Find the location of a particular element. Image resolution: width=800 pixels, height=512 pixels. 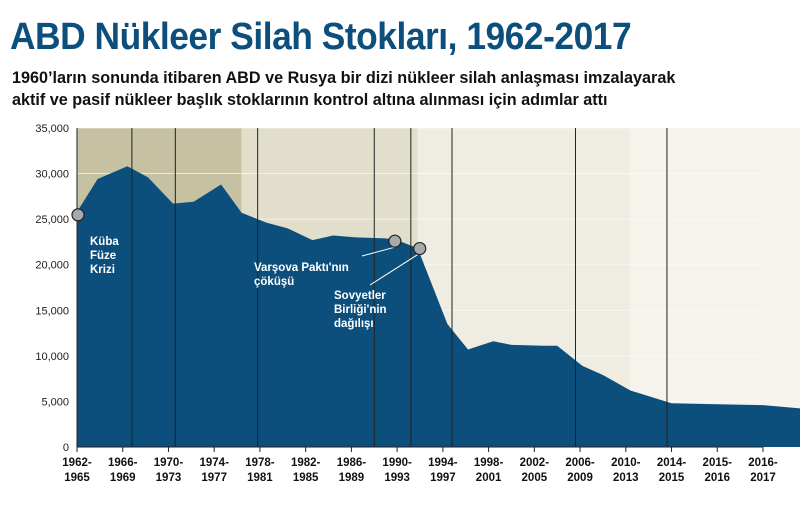

x-tick-label-end: 1965 is located at coordinates (77, 478).